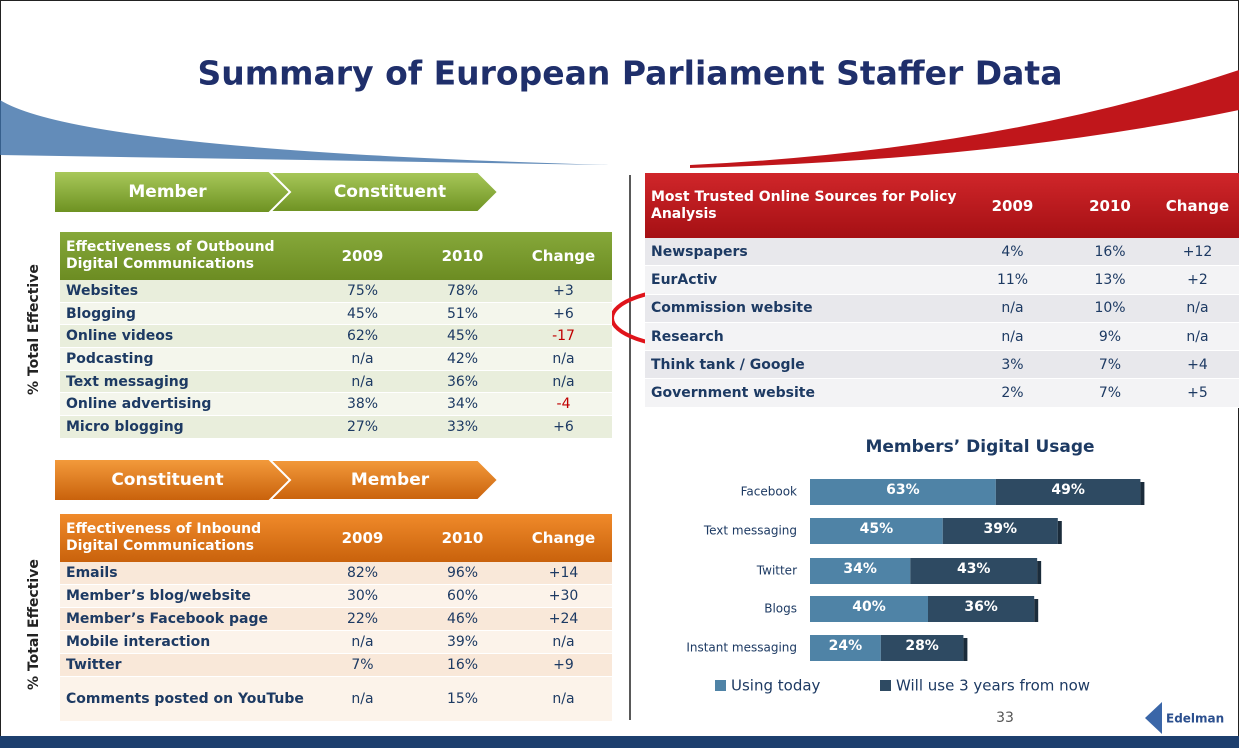 Image resolution: width=1239 pixels, height=748 pixels. I want to click on table-cell: +3, so click(563, 290).